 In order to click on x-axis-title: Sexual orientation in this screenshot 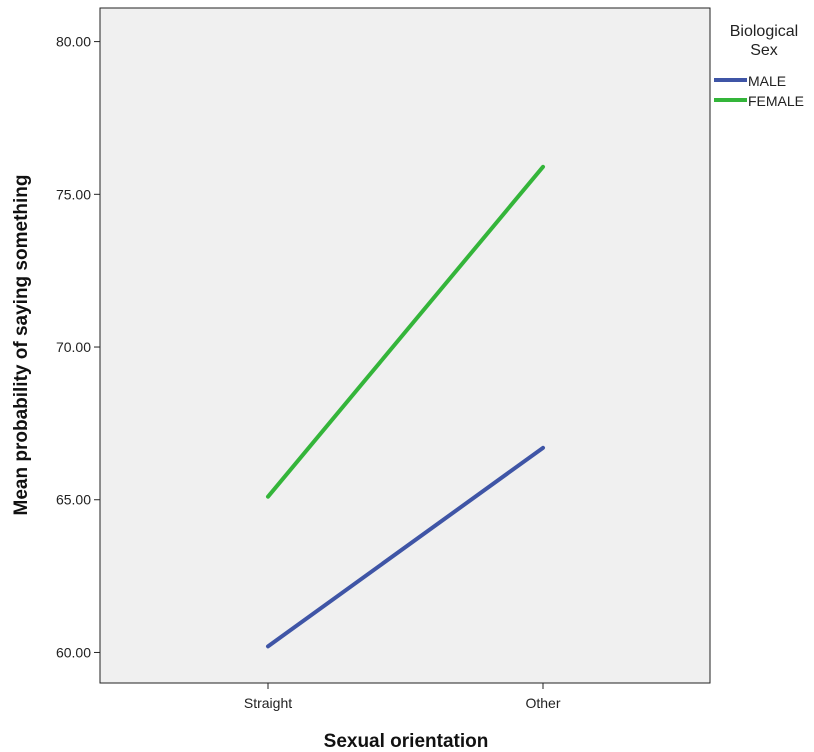, I will do `click(406, 741)`.